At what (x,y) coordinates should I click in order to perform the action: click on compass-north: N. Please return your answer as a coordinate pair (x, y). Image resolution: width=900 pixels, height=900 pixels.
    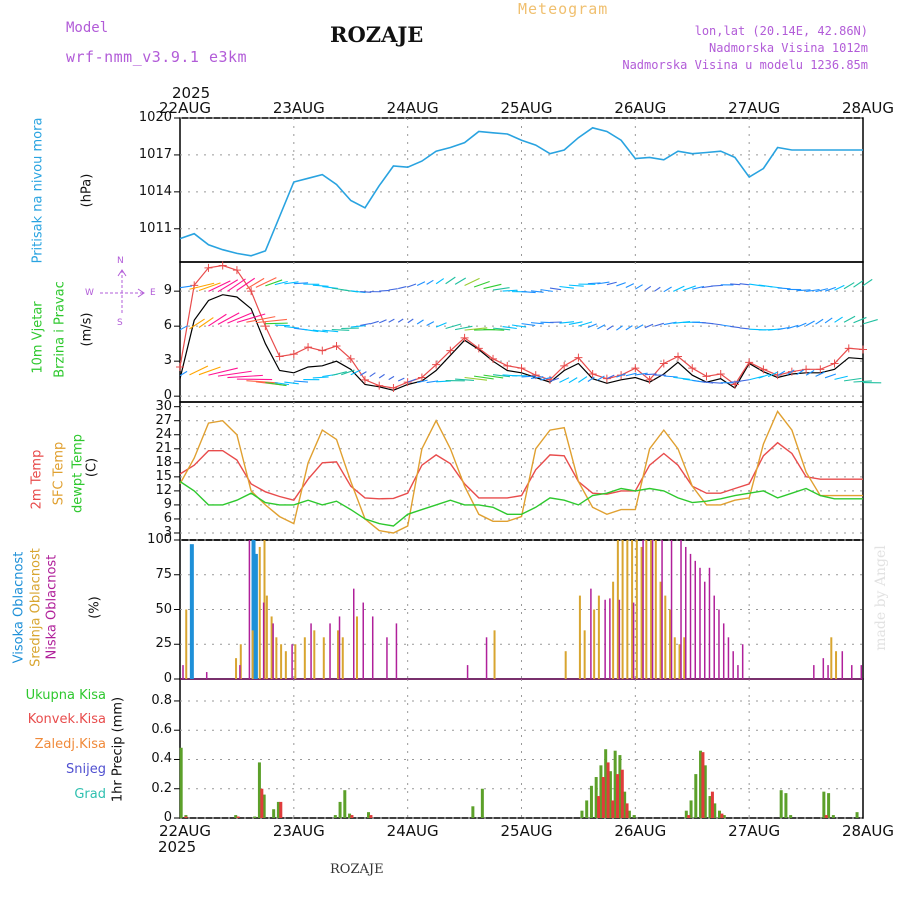
    Looking at the image, I should click on (120, 261).